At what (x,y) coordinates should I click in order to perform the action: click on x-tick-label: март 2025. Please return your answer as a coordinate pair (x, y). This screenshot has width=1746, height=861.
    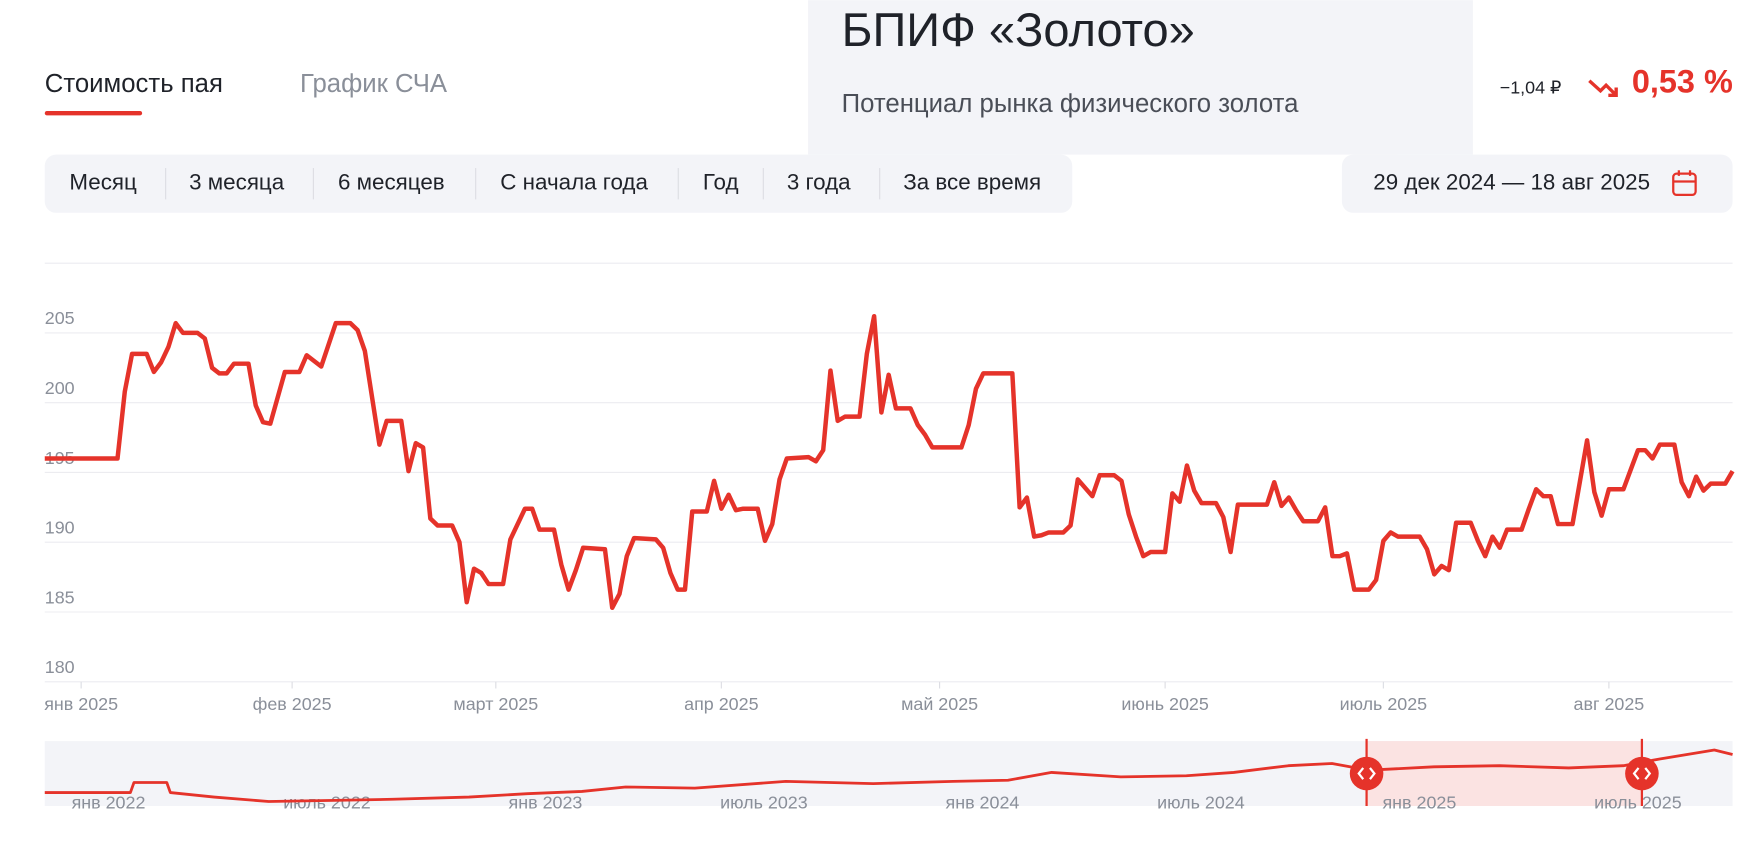
    Looking at the image, I should click on (495, 704).